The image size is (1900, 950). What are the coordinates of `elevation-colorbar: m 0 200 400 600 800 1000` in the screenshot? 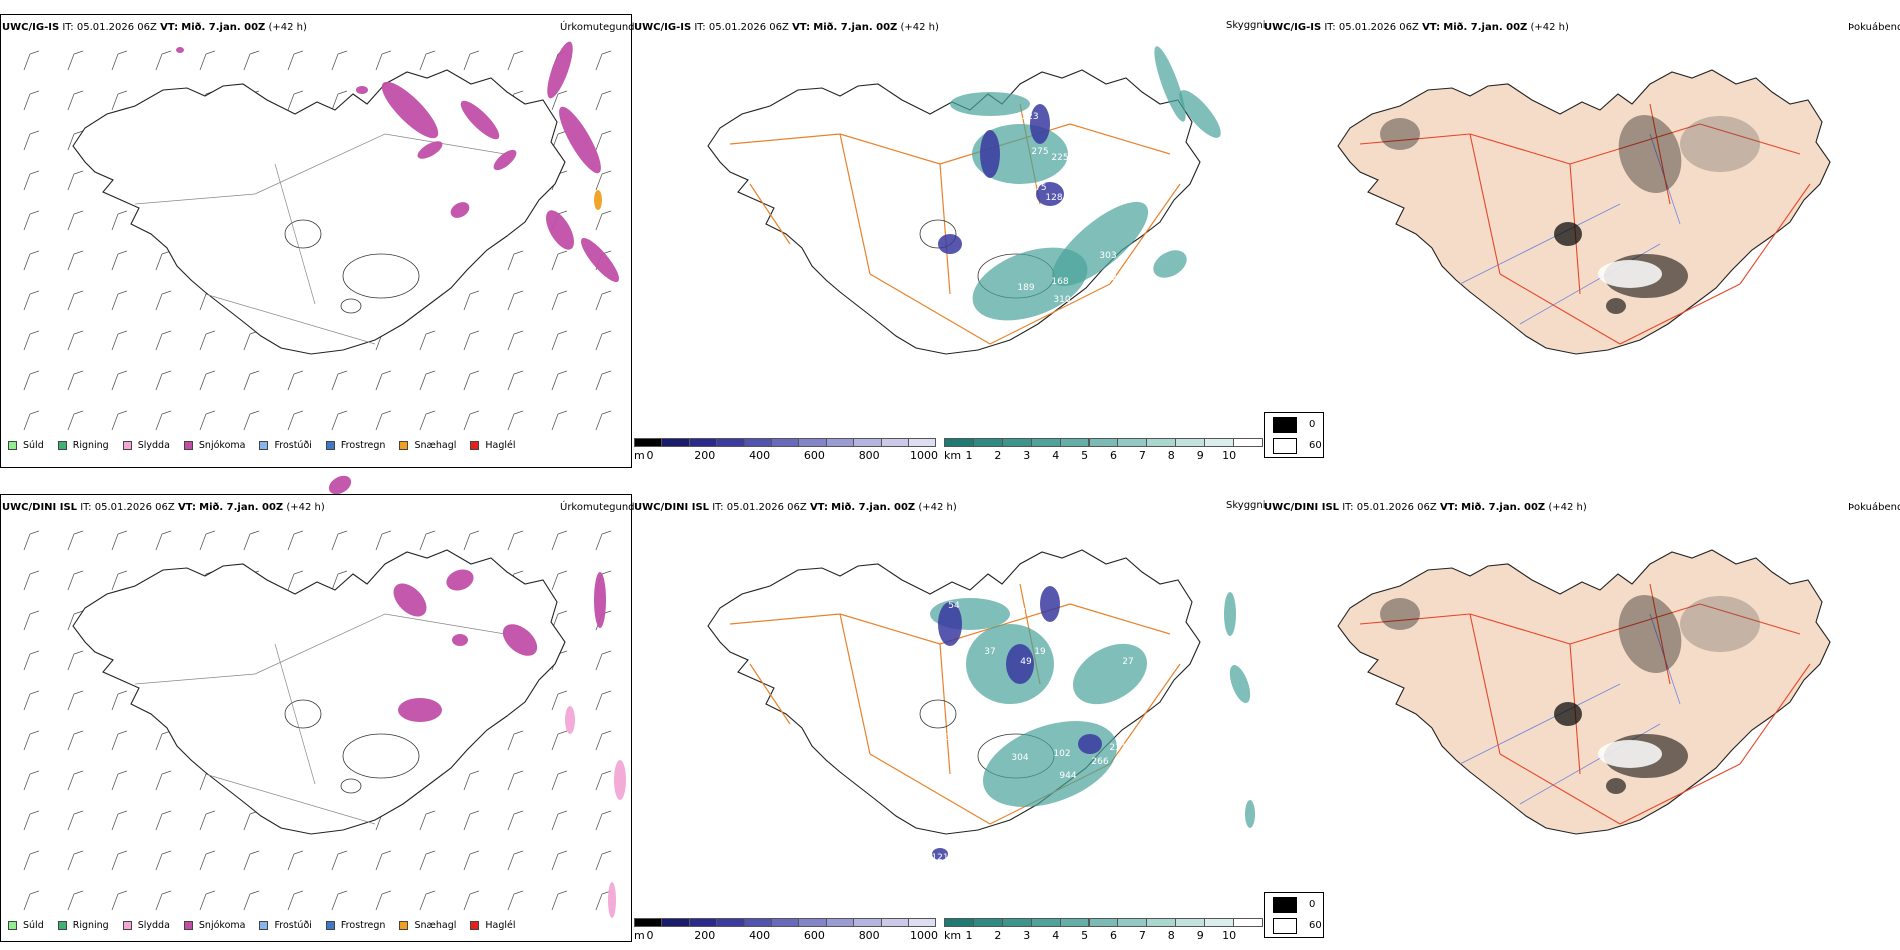 It's located at (786, 451).